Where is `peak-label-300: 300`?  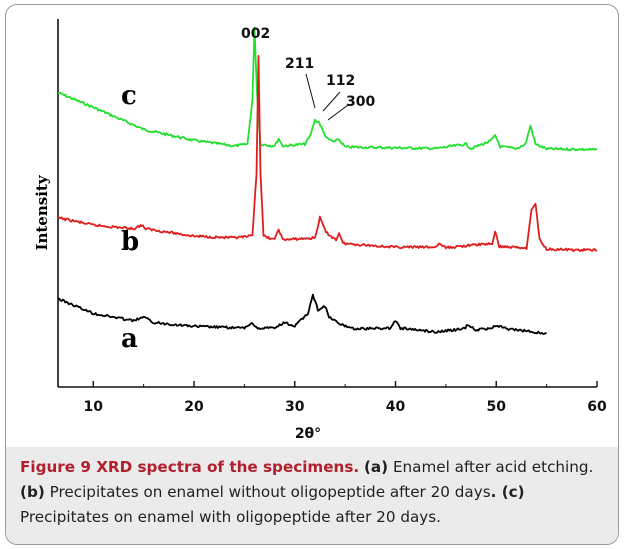 peak-label-300: 300 is located at coordinates (360, 102).